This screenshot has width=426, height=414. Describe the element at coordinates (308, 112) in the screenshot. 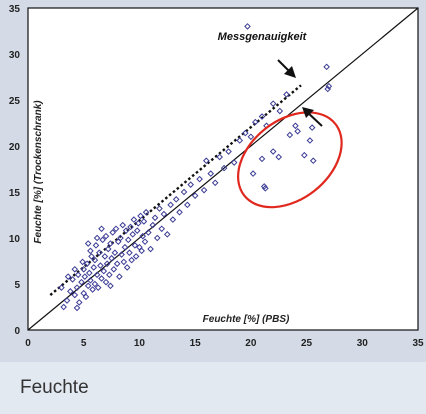

I see `arrow-2-head` at that location.